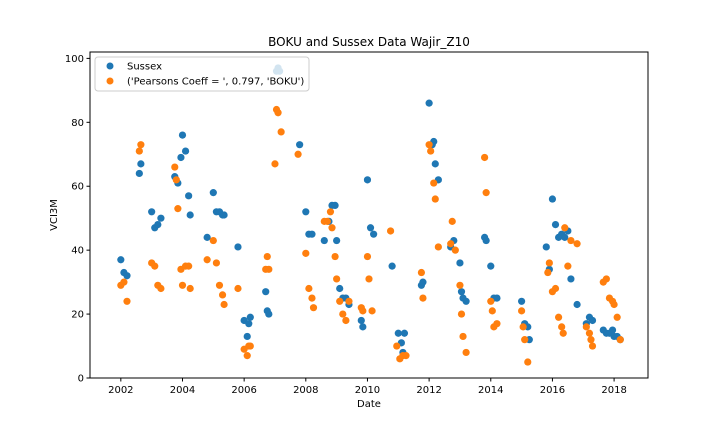 The width and height of the screenshot is (720, 432). I want to click on legend-label-sussex: Sussex, so click(144, 67).